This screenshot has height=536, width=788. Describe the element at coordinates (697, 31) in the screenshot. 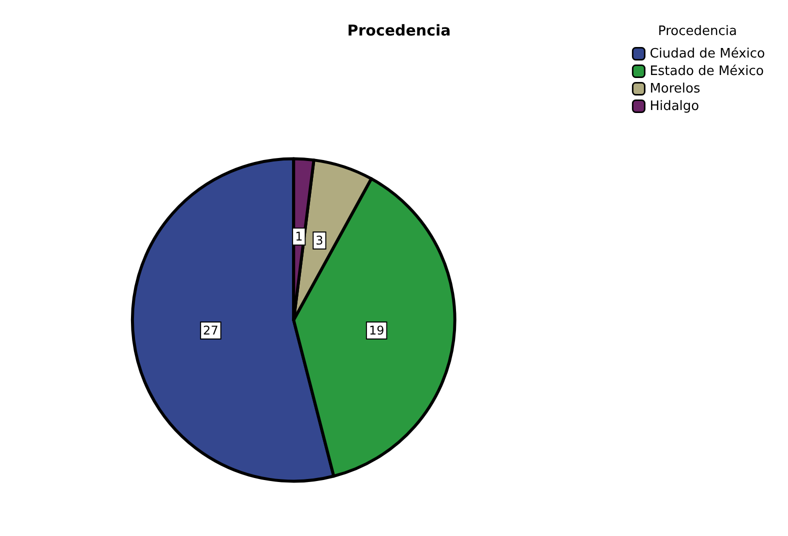

I see `legend-title: Procedencia` at that location.